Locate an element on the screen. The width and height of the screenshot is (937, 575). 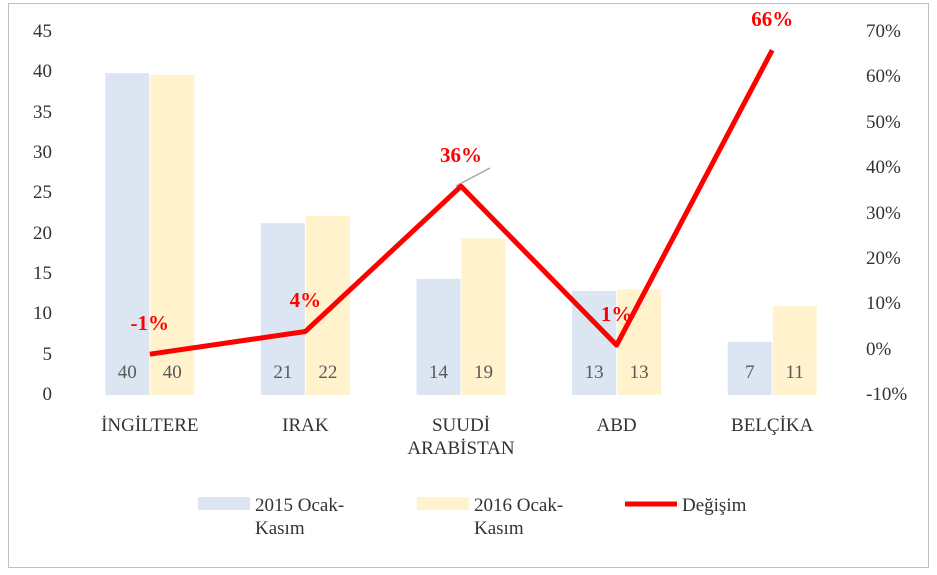
y-tick-label: 0 is located at coordinates (47, 394).